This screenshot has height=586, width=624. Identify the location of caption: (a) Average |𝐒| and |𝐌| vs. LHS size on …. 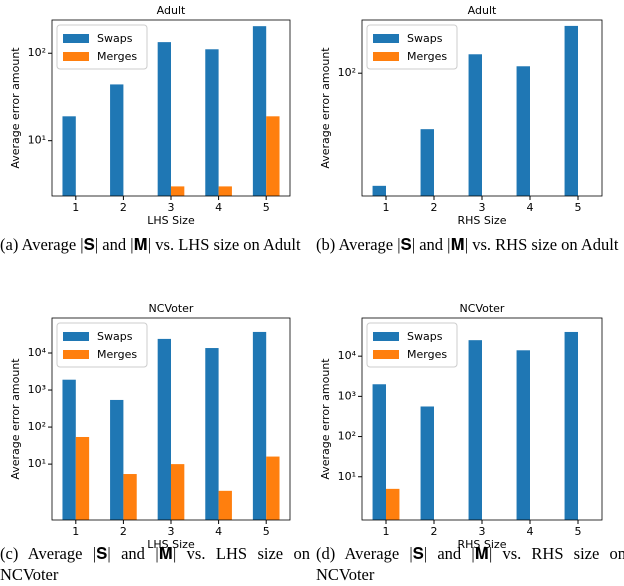
(150, 244).